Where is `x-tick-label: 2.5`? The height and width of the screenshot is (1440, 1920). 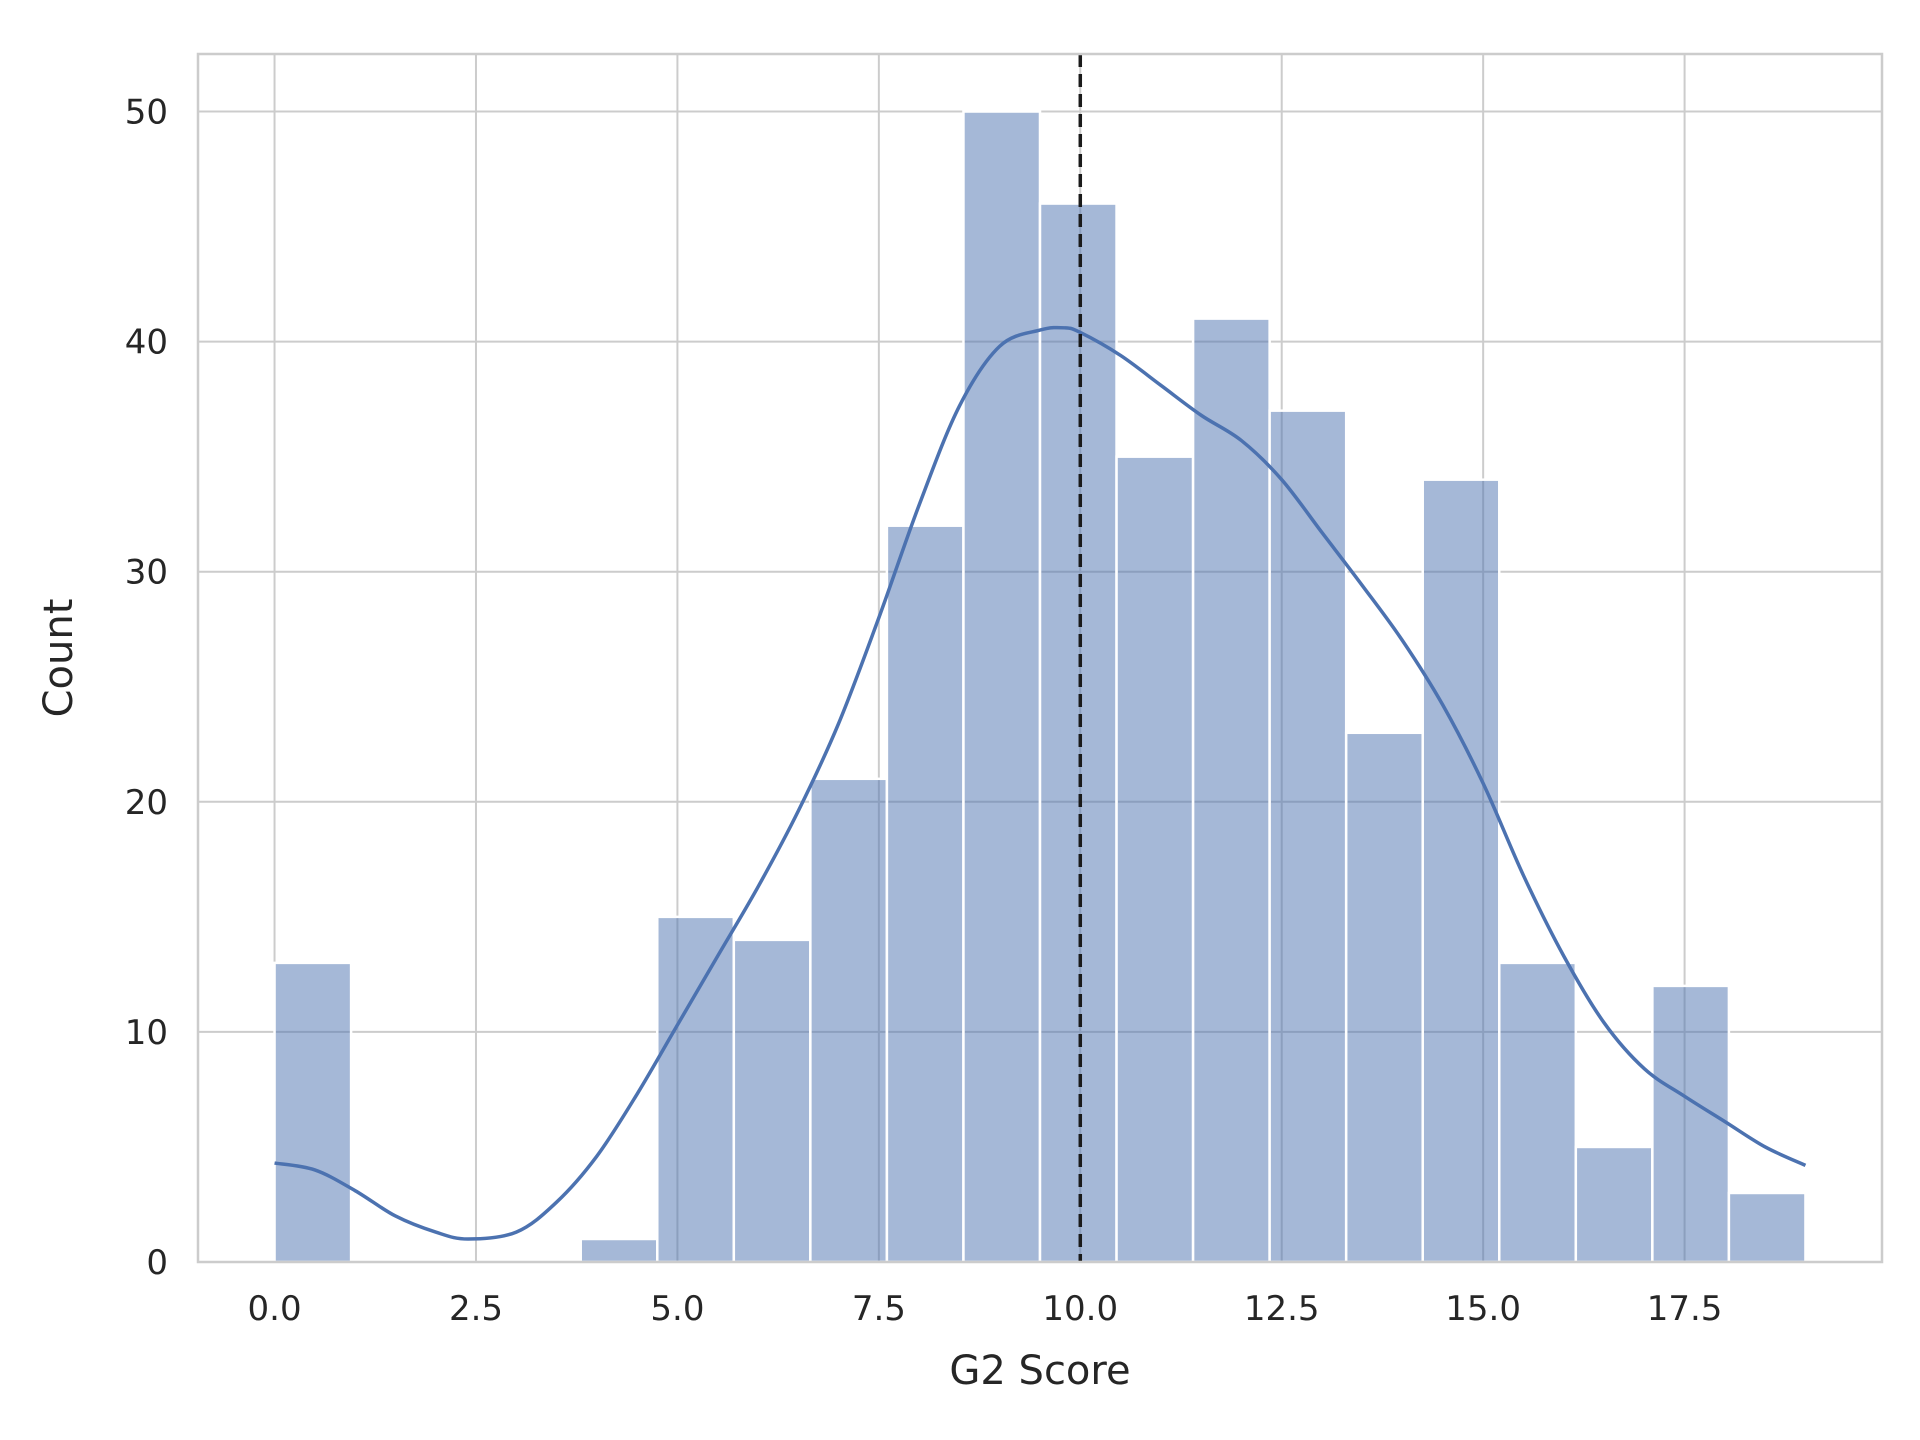 x-tick-label: 2.5 is located at coordinates (476, 1309).